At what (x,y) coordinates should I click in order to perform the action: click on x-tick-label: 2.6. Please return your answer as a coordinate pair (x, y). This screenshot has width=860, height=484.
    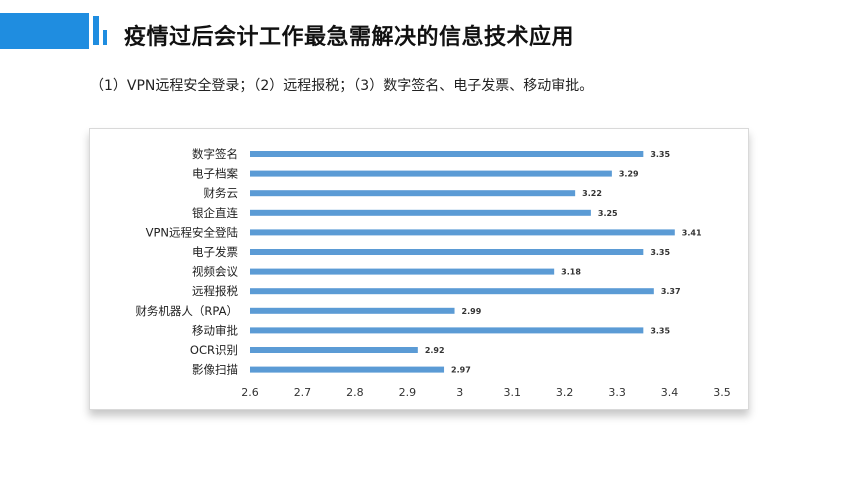
    Looking at the image, I should click on (250, 392).